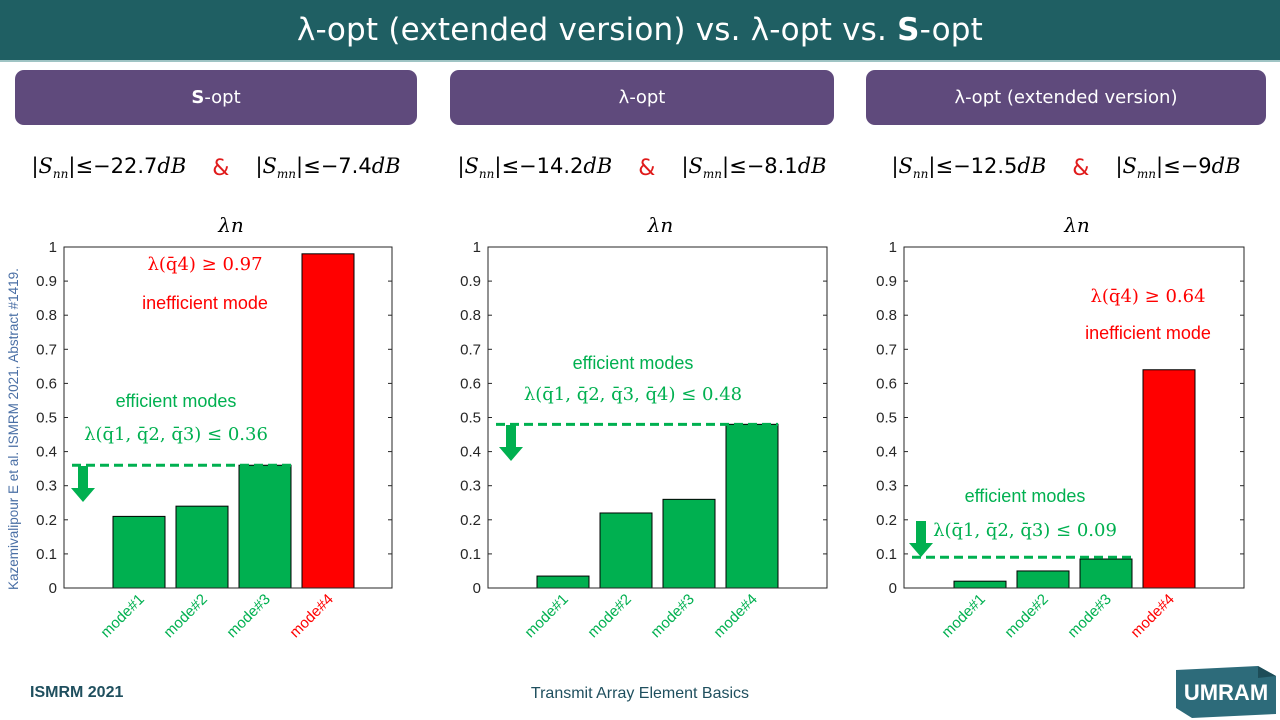 Image resolution: width=1280 pixels, height=720 pixels. I want to click on method-label: λ-opt, so click(642, 97).